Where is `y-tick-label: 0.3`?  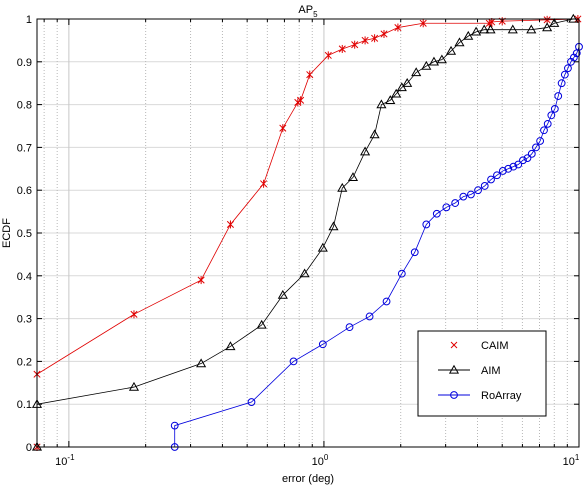 y-tick-label: 0.3 is located at coordinates (24, 320).